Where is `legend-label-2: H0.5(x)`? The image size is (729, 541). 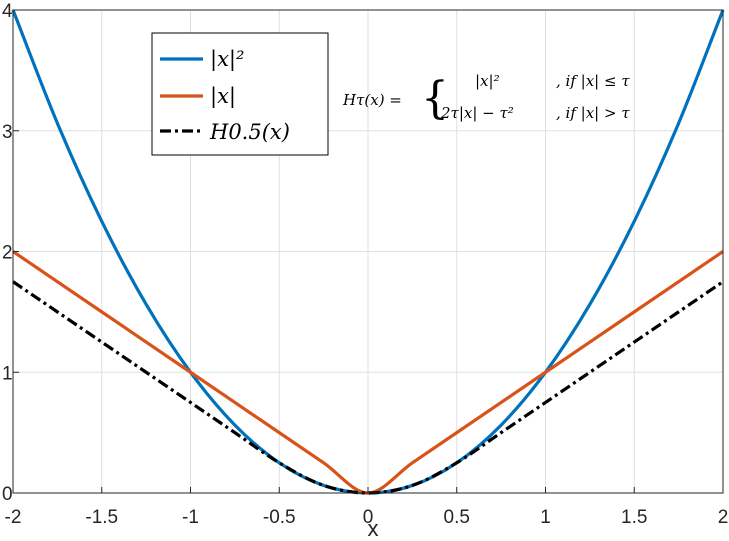
legend-label-2: H0.5(x) is located at coordinates (249, 132).